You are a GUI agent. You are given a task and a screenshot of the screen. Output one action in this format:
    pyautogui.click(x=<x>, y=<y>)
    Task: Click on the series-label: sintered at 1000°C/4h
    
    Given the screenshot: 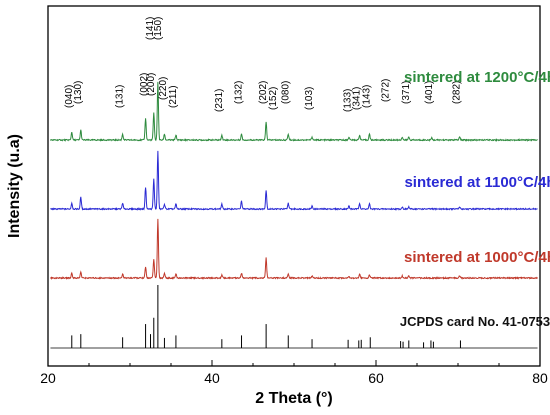 What is the action you would take?
    pyautogui.click(x=477, y=257)
    